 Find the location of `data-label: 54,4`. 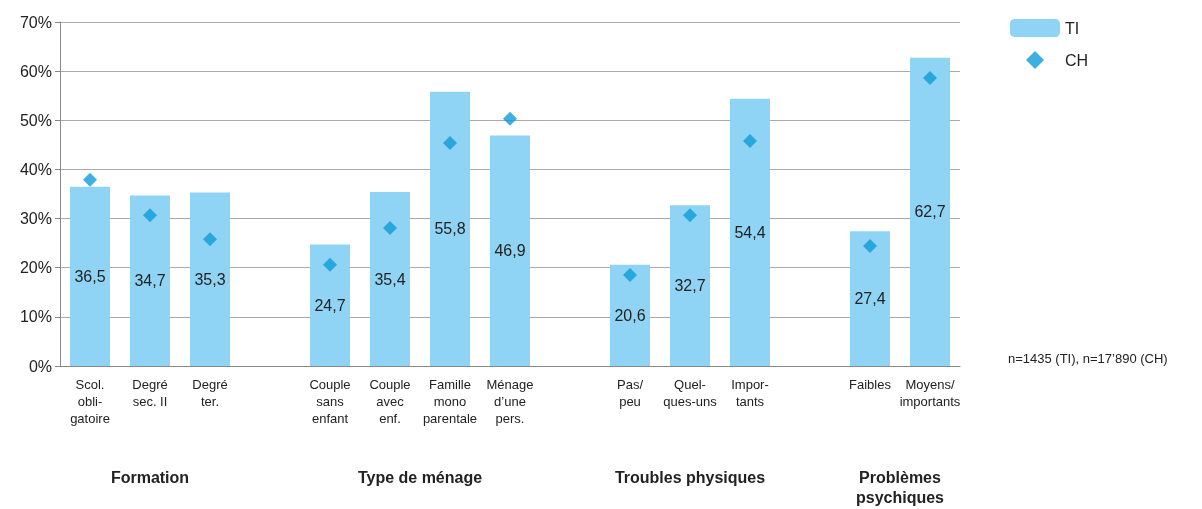

data-label: 54,4 is located at coordinates (750, 232).